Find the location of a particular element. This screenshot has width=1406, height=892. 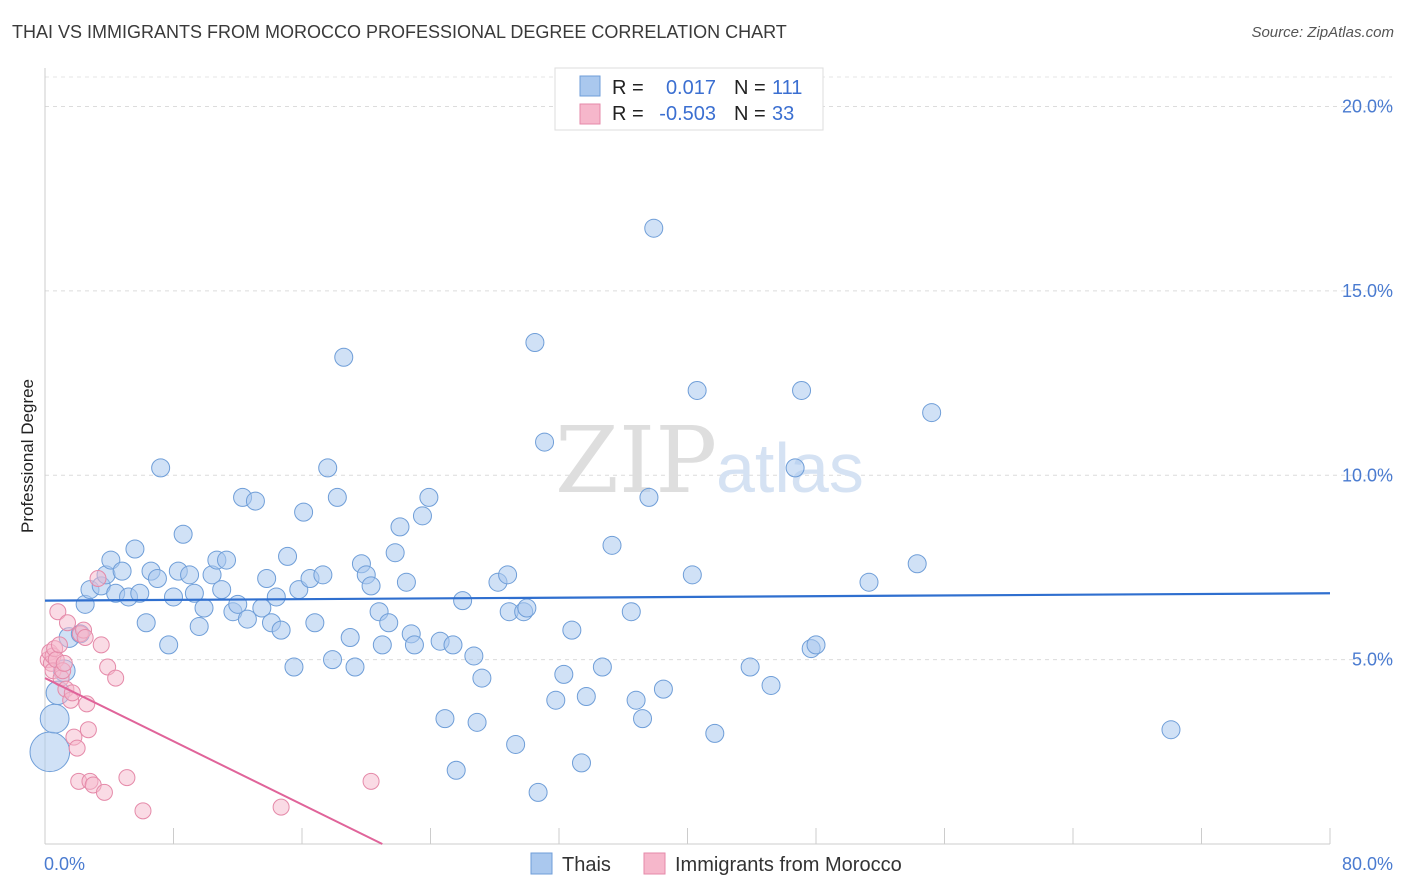

legend-swatch-morocco is located at coordinates (590, 114).